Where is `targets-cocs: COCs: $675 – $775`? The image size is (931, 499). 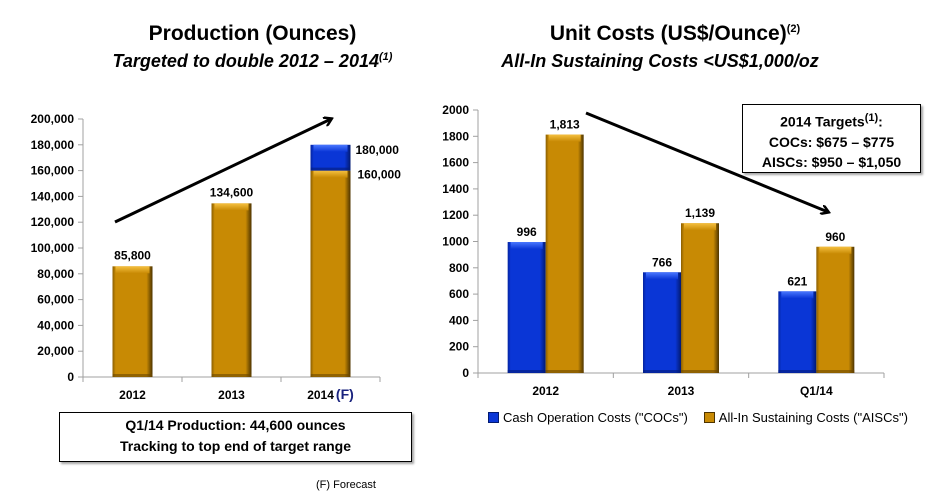
targets-cocs: COCs: $675 – $775 is located at coordinates (831, 141).